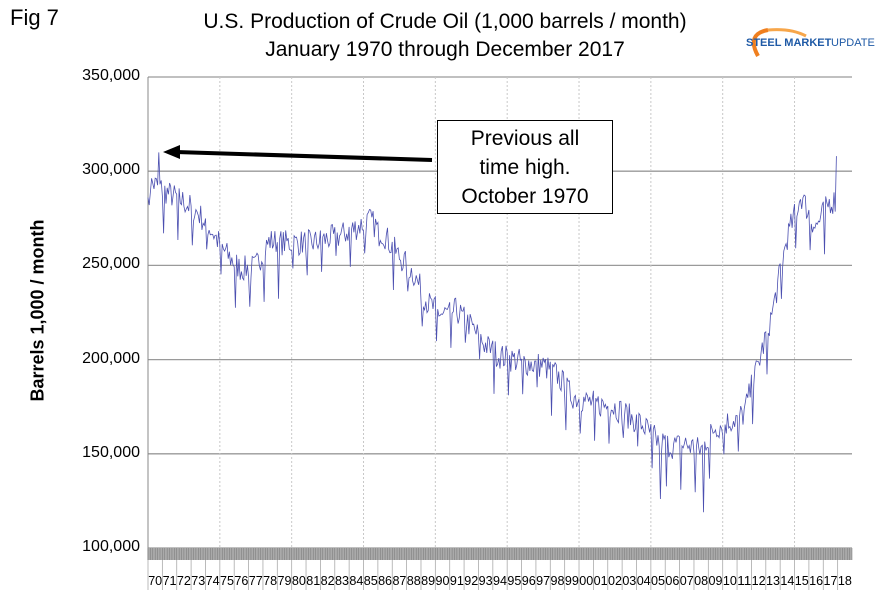  I want to click on x-tick-label: 97, so click(543, 580).